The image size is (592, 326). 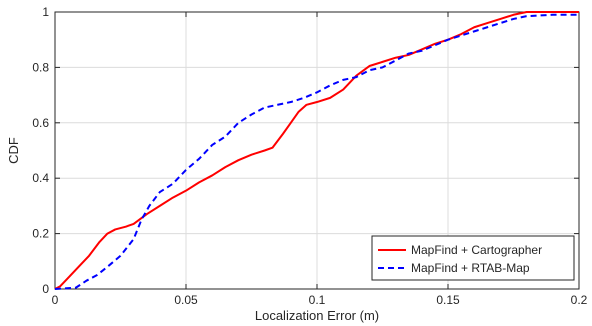 What do you see at coordinates (186, 300) in the screenshot?
I see `x-tick-label: 0.05` at bounding box center [186, 300].